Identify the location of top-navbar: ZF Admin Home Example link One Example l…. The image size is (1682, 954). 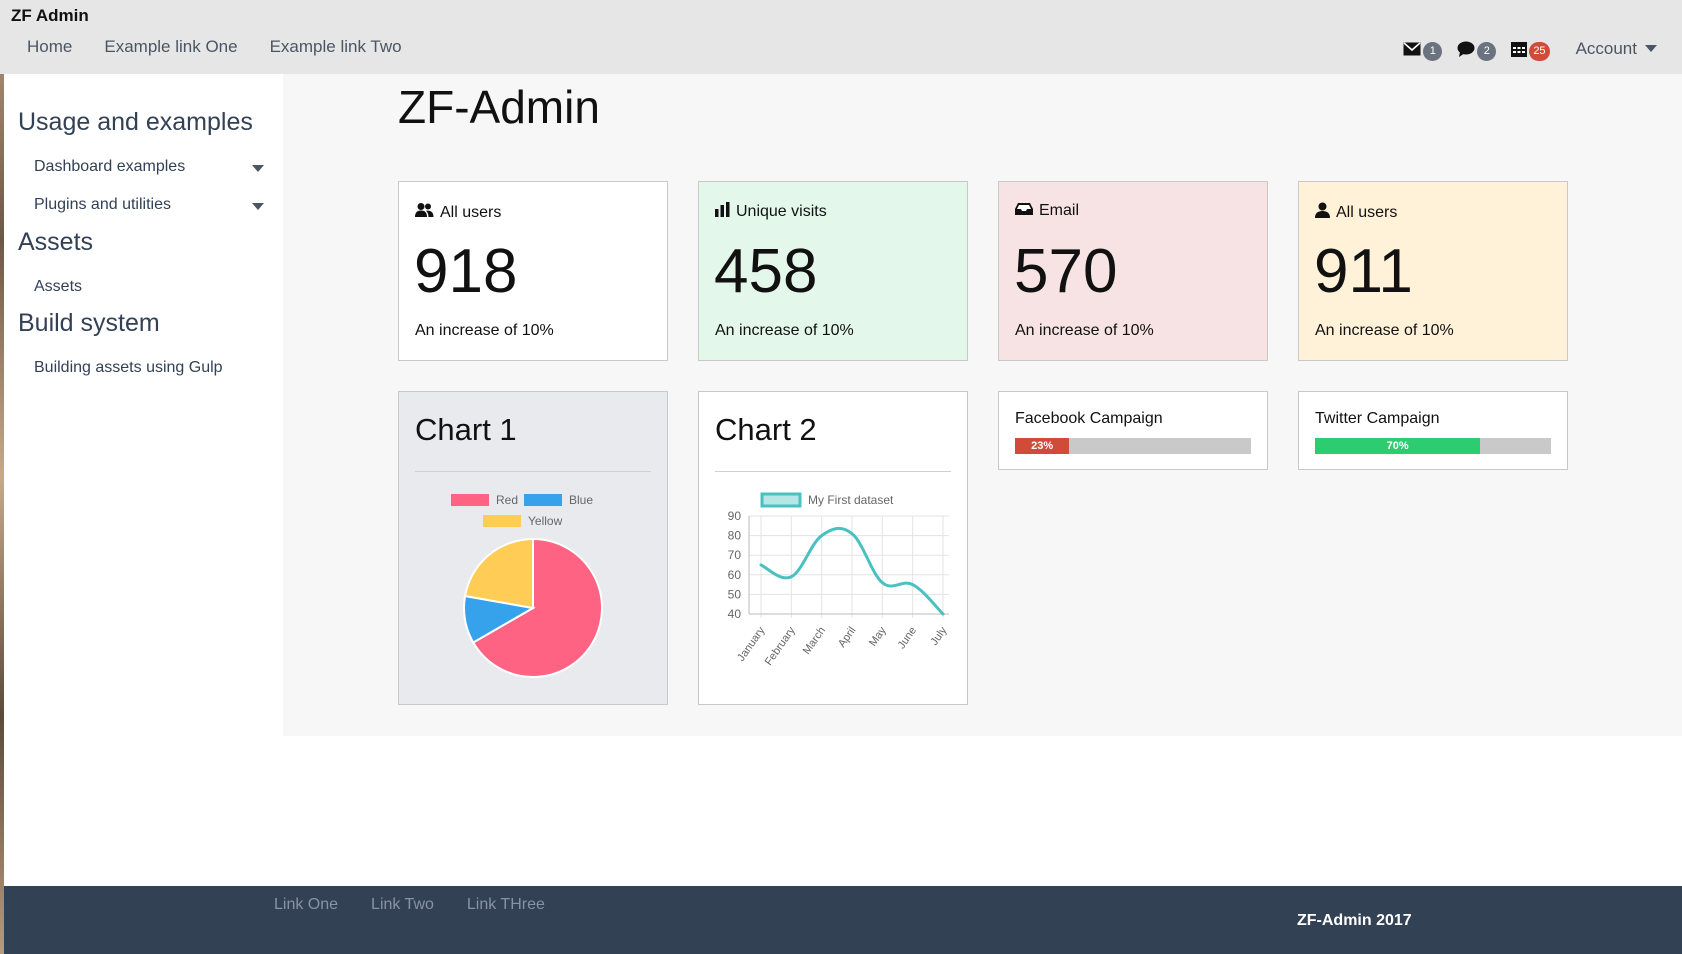
(841, 37).